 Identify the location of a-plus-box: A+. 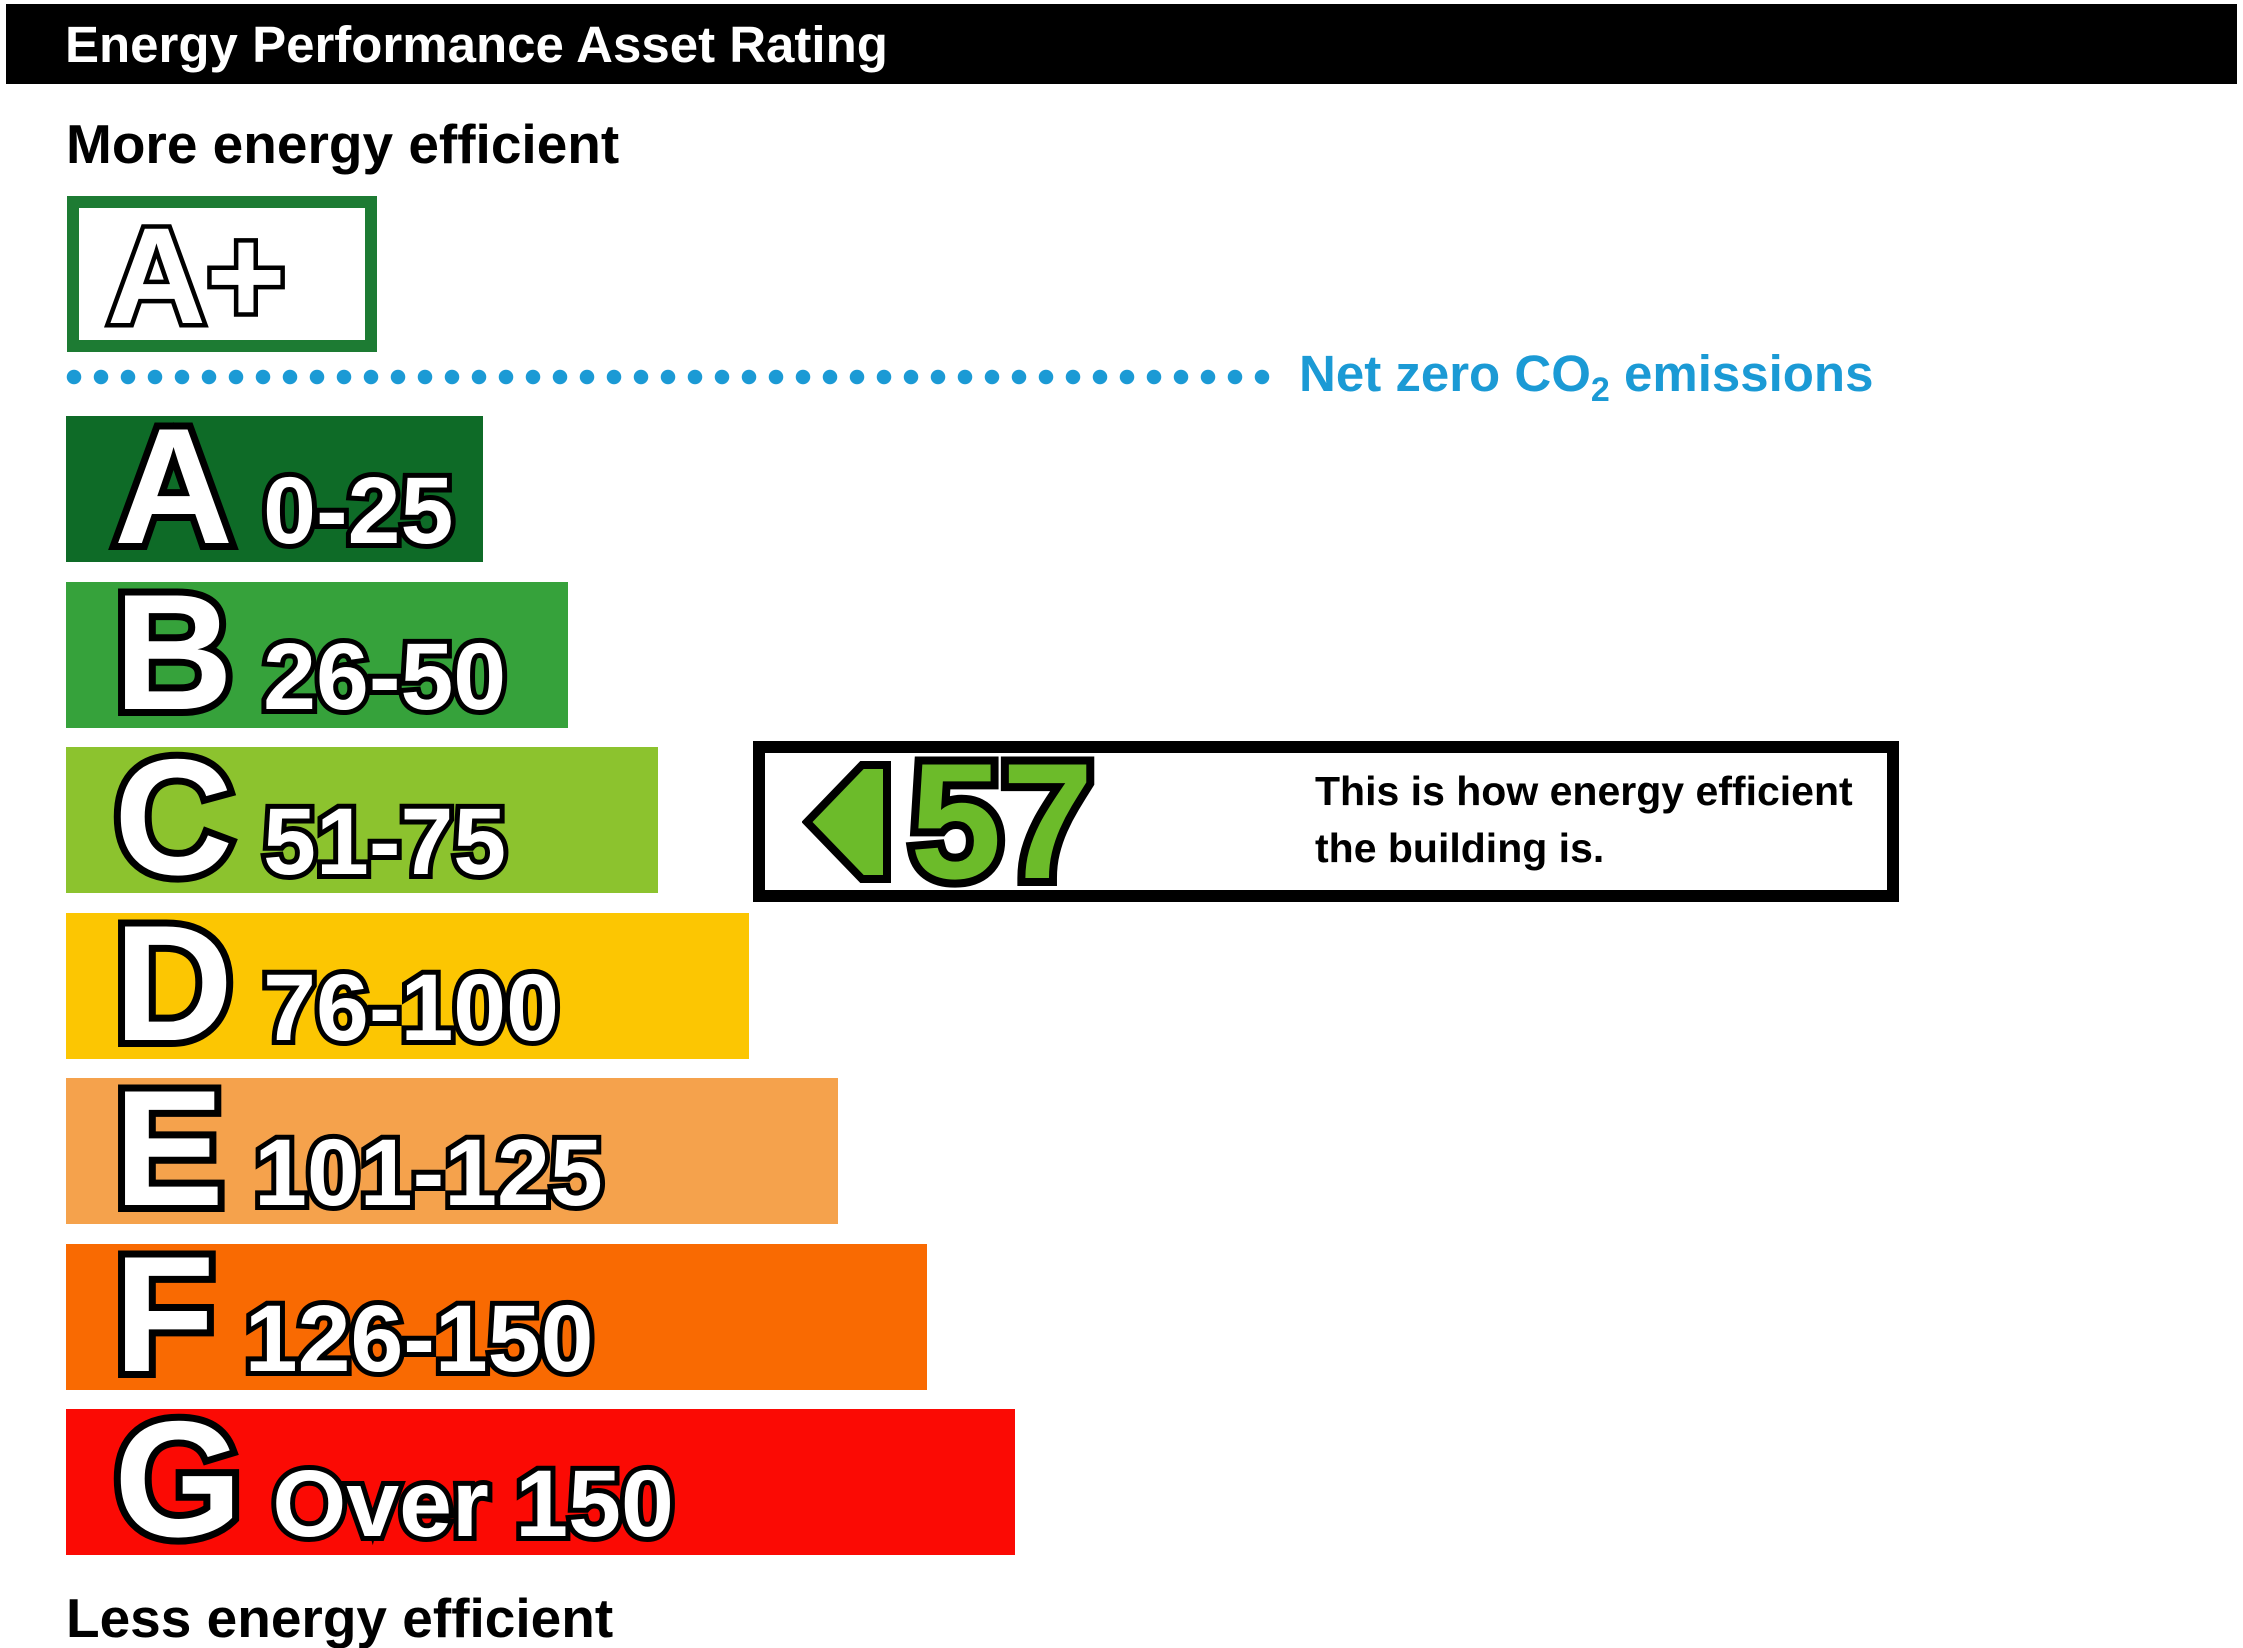
(222, 274).